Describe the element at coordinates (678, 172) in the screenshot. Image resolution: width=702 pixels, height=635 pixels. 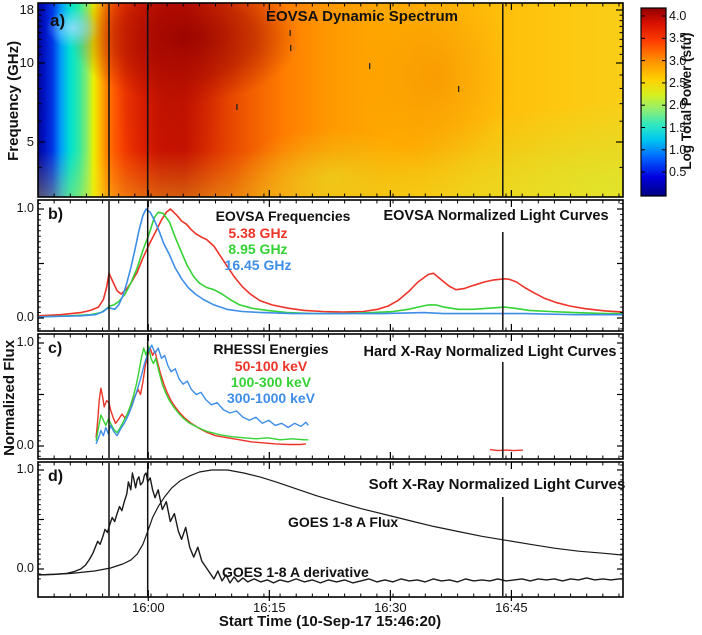
I see `colorbar-tick-label: 0.5` at that location.